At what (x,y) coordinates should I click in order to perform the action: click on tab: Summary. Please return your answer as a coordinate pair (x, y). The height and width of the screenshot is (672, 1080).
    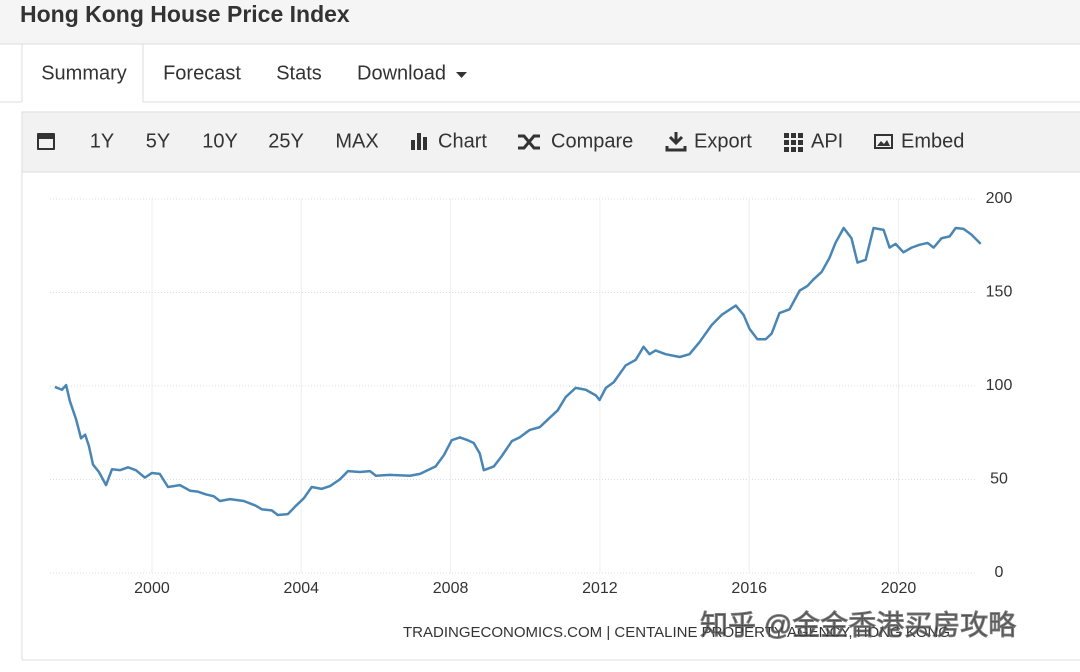
    Looking at the image, I should click on (84, 73).